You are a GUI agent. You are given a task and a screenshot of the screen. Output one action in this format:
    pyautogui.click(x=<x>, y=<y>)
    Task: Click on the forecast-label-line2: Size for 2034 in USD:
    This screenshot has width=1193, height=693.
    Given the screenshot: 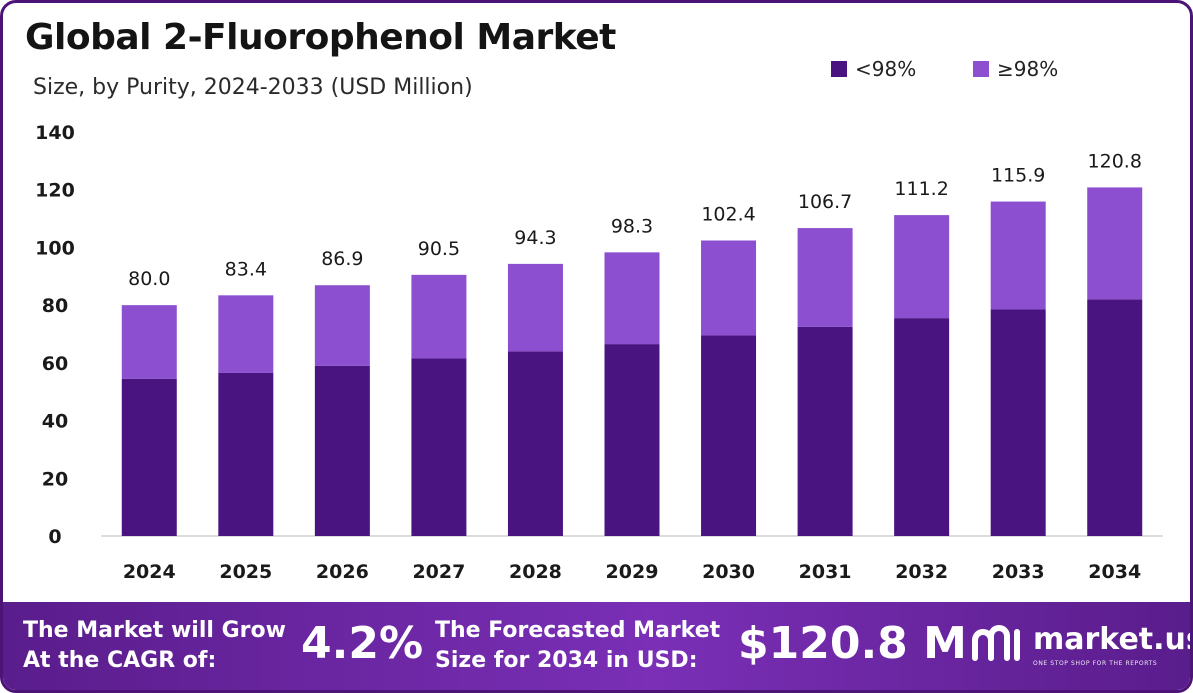 What is the action you would take?
    pyautogui.click(x=566, y=660)
    